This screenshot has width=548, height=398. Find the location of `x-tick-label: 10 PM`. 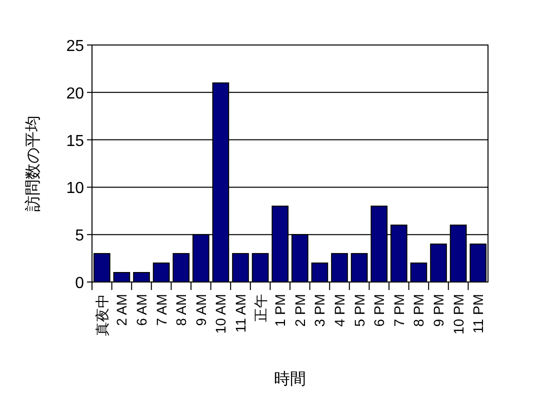

x-tick-label: 10 PM is located at coordinates (458, 314).